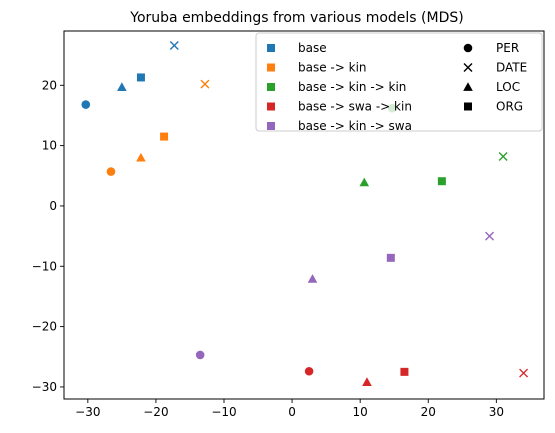  Describe the element at coordinates (49, 146) in the screenshot. I see `y-tick-label: 10` at that location.